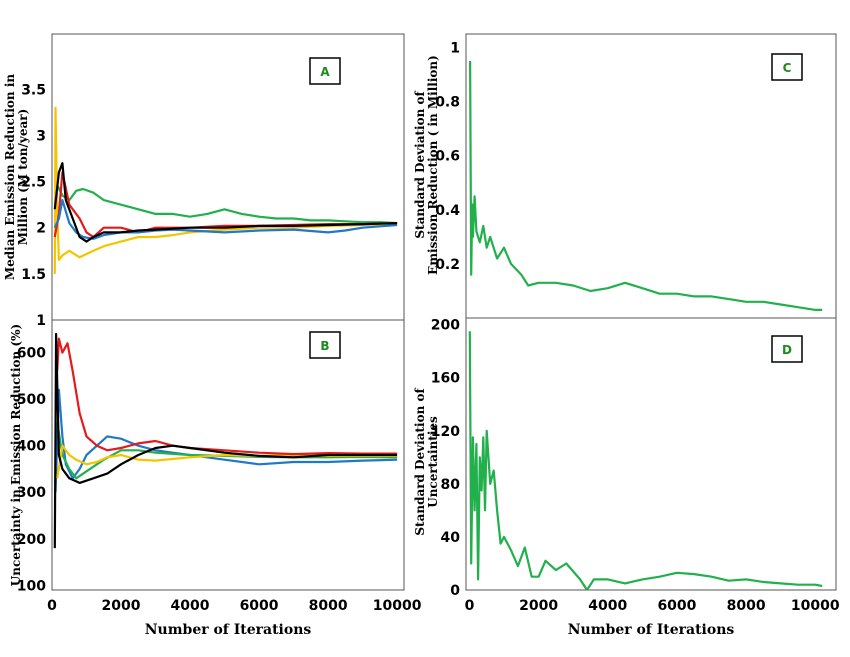  Describe the element at coordinates (470, 606) in the screenshot. I see `x-tick-label-d: 0` at that location.